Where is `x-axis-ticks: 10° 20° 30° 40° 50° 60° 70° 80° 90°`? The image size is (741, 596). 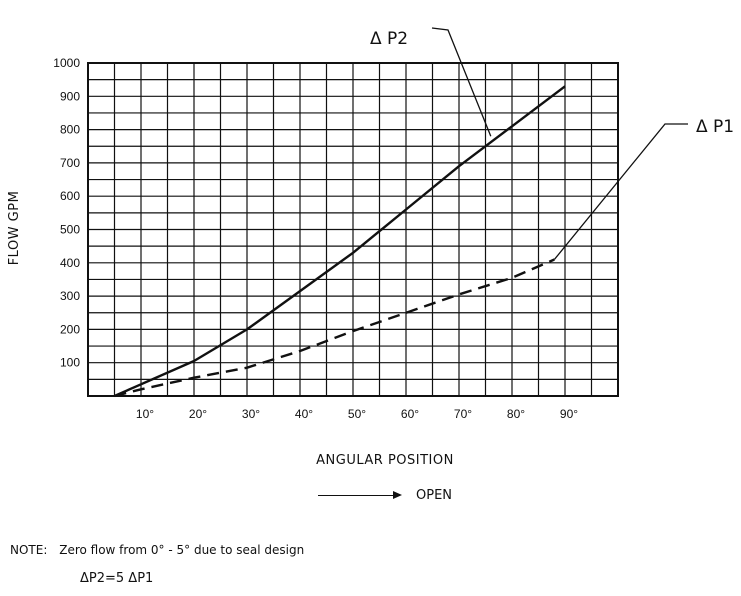
x-axis-ticks: 10° 20° 30° 40° 50° 60° 70° 80° 90° is located at coordinates (357, 414).